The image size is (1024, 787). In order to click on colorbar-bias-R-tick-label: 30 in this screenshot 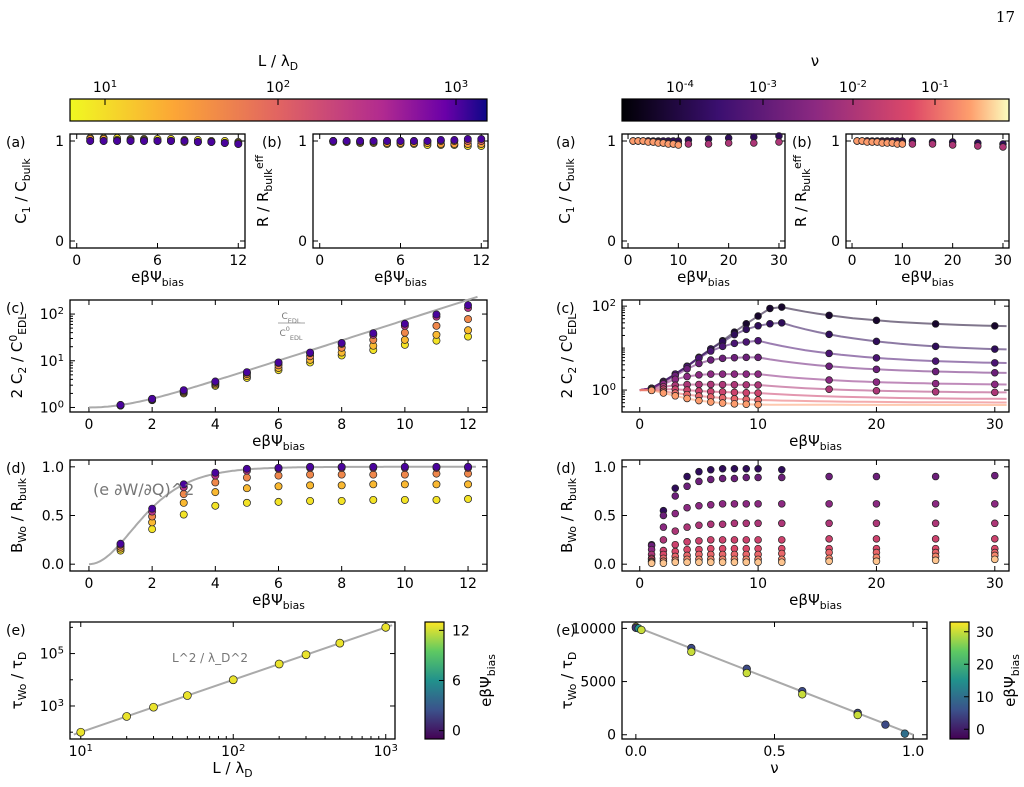, I will do `click(985, 633)`.